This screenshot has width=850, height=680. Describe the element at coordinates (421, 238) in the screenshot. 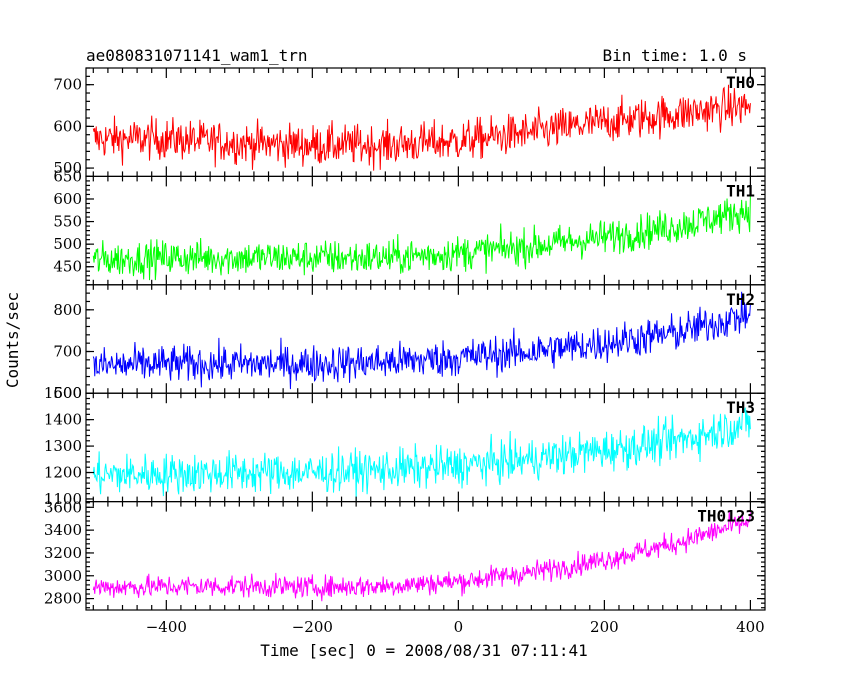

I see `series-line-th1` at that location.